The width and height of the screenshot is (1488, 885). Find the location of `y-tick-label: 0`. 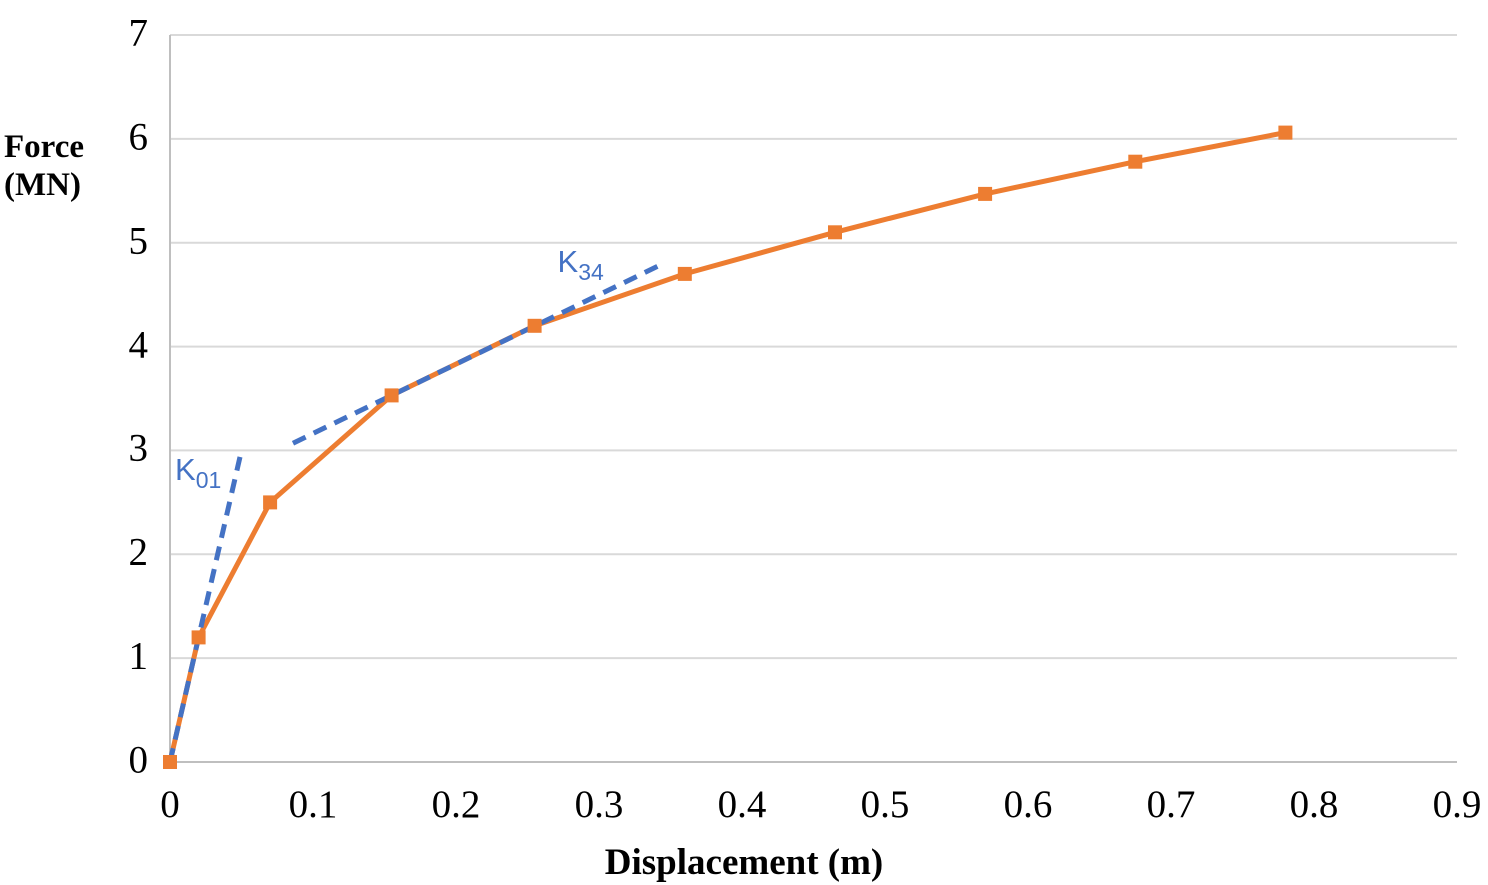

y-tick-label: 0 is located at coordinates (138, 760).